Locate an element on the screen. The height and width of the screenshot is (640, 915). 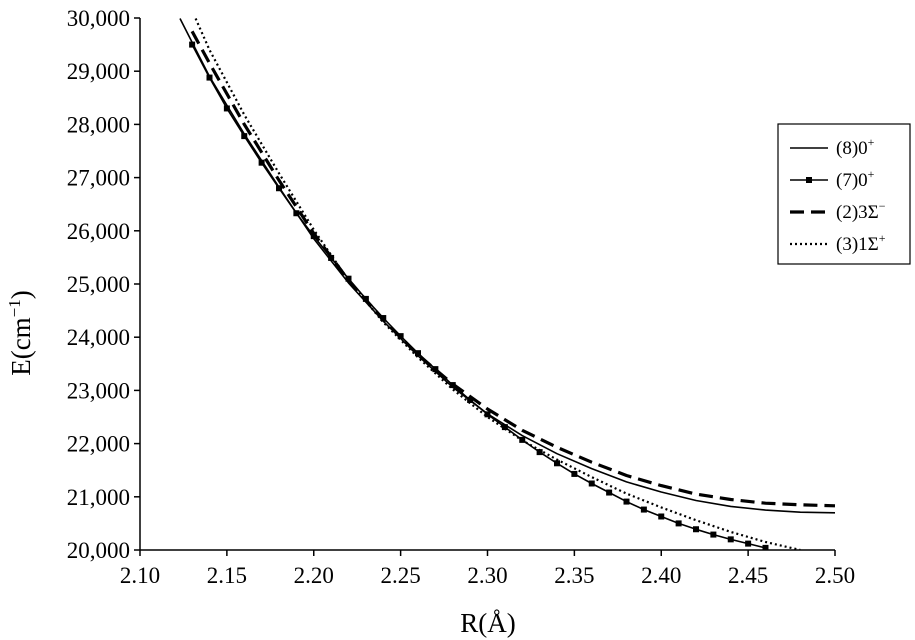
y-tick-label: 26,000 is located at coordinates (98, 231).